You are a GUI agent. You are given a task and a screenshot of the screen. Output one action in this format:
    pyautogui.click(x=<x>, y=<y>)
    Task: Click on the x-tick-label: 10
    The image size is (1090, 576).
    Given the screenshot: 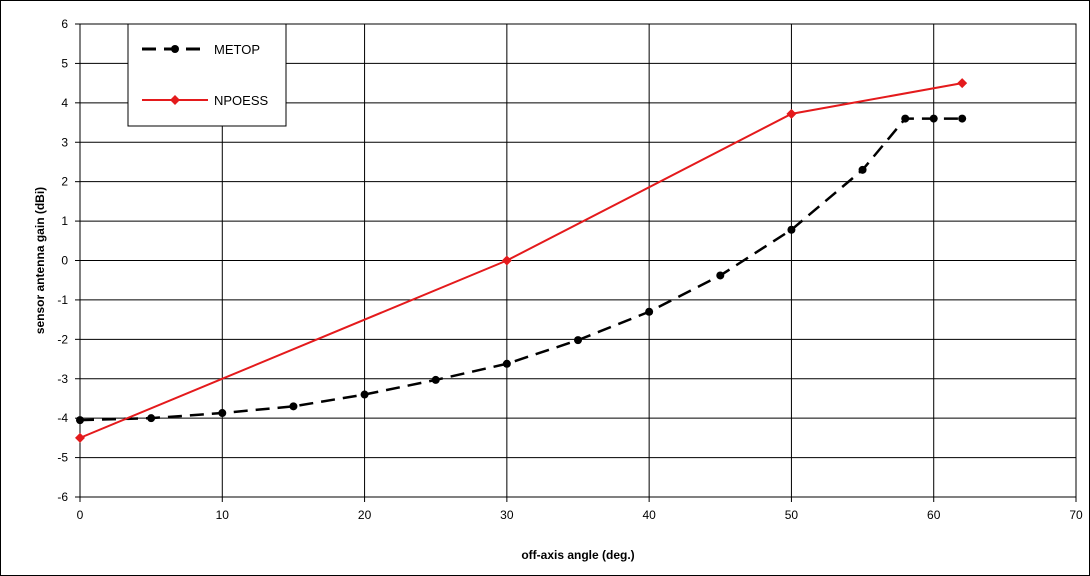 What is the action you would take?
    pyautogui.click(x=223, y=515)
    